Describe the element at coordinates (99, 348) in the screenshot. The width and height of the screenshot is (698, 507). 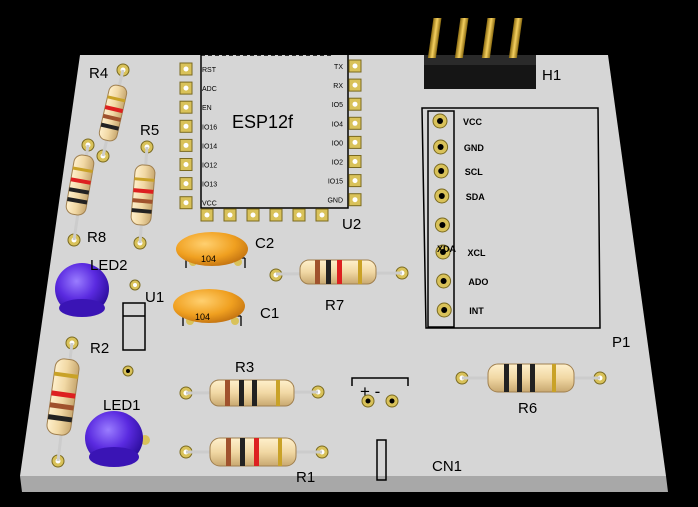
I see `r2-ref: R2` at that location.